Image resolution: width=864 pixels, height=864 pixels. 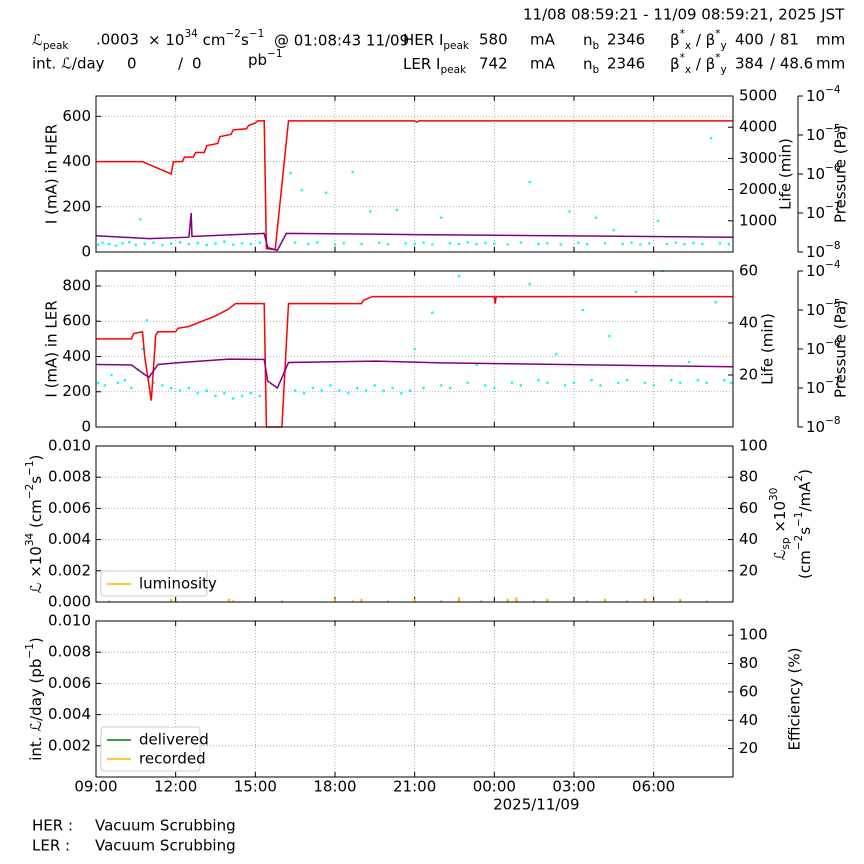 I want to click on y-tick-label: 0.002, so click(x=69, y=570).